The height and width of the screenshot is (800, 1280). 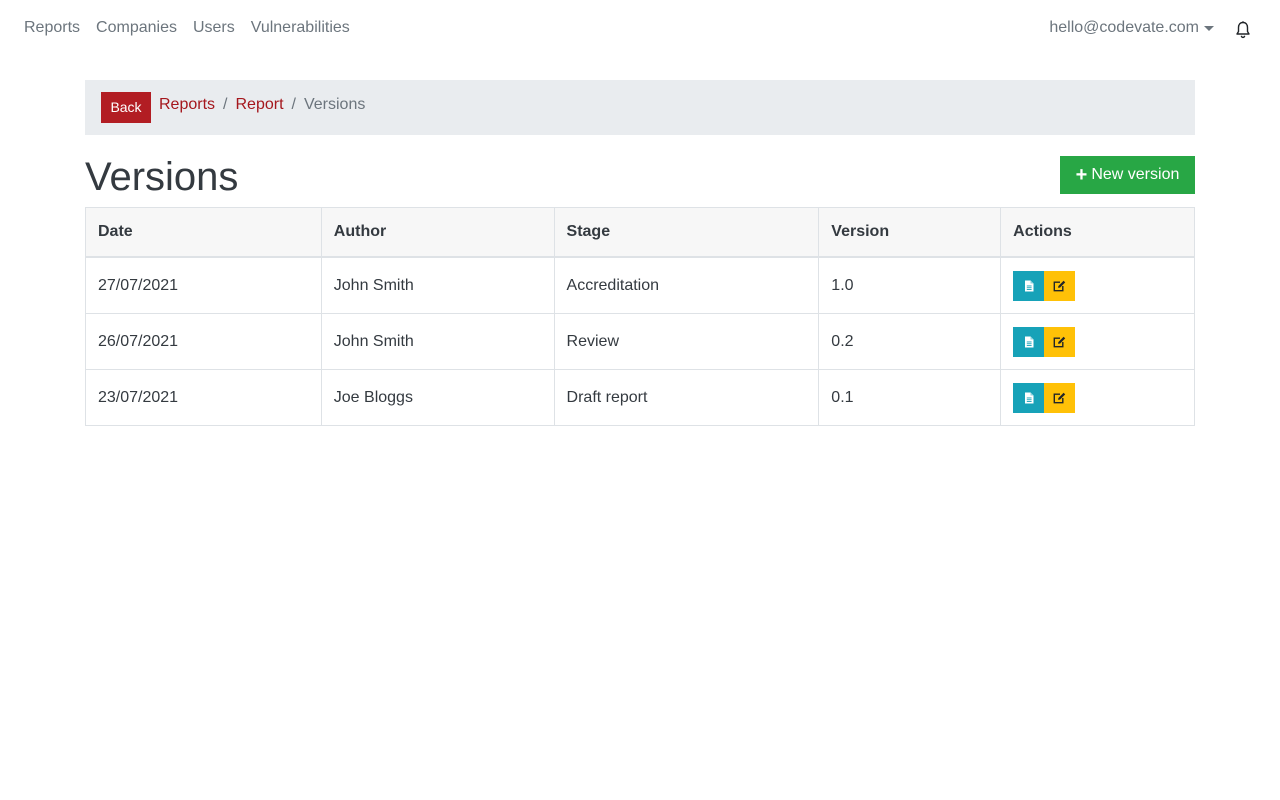 I want to click on cell-version: 0.2, so click(x=910, y=341).